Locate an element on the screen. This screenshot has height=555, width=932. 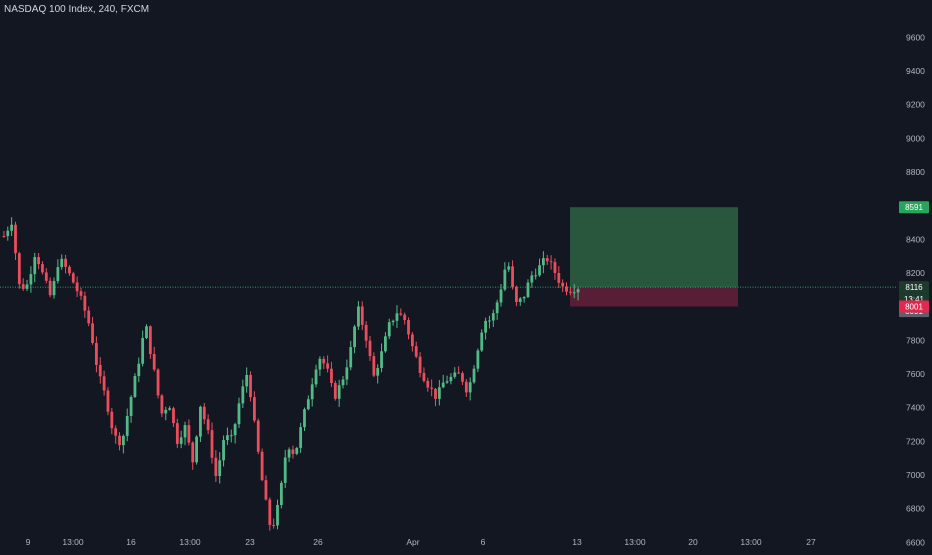
long-position-stop-zone is located at coordinates (654, 297).